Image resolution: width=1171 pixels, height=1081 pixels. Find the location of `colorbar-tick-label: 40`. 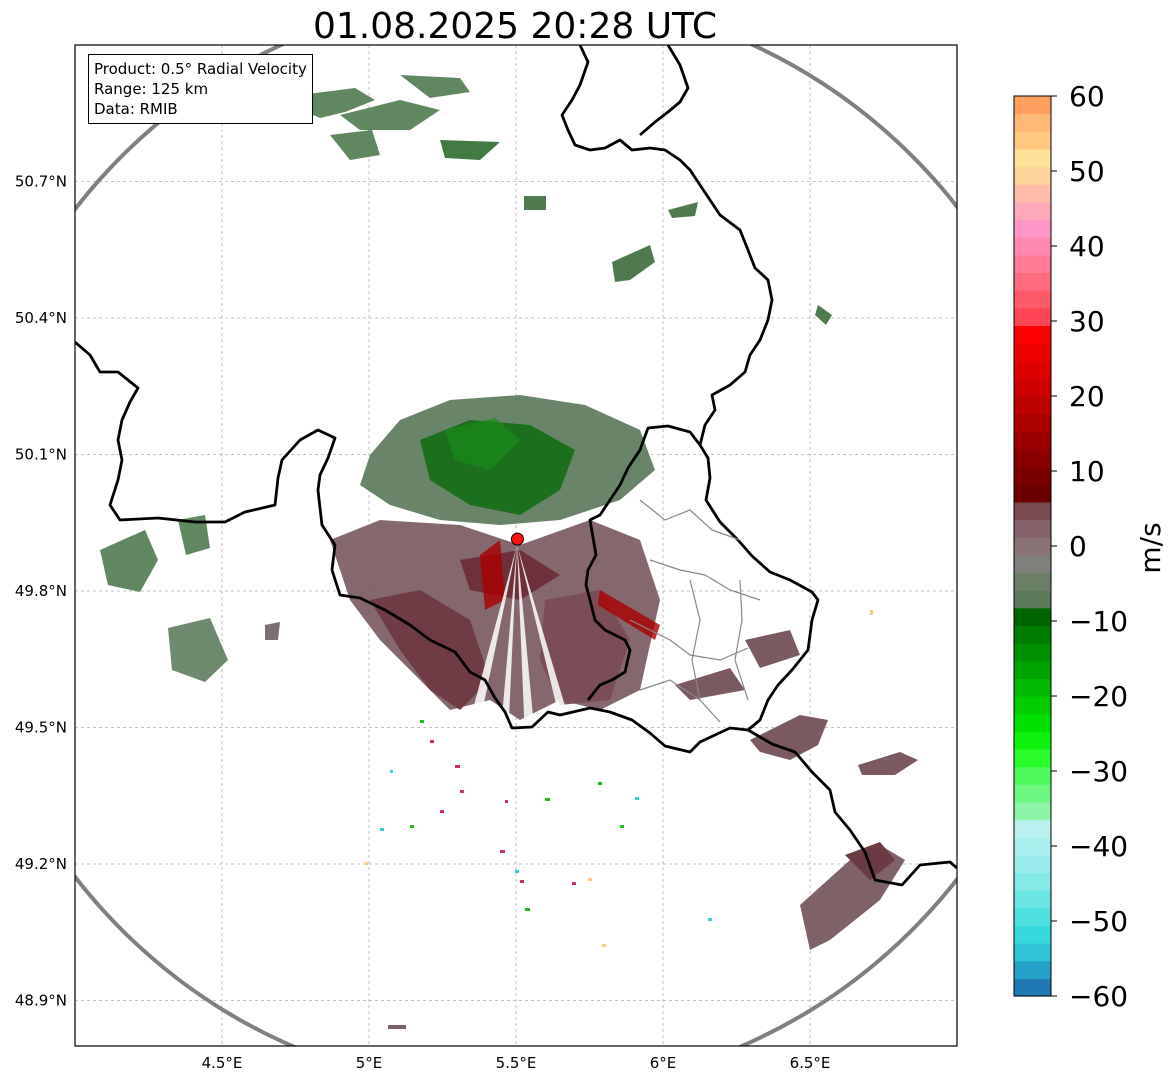

colorbar-tick-label: 40 is located at coordinates (1087, 246).